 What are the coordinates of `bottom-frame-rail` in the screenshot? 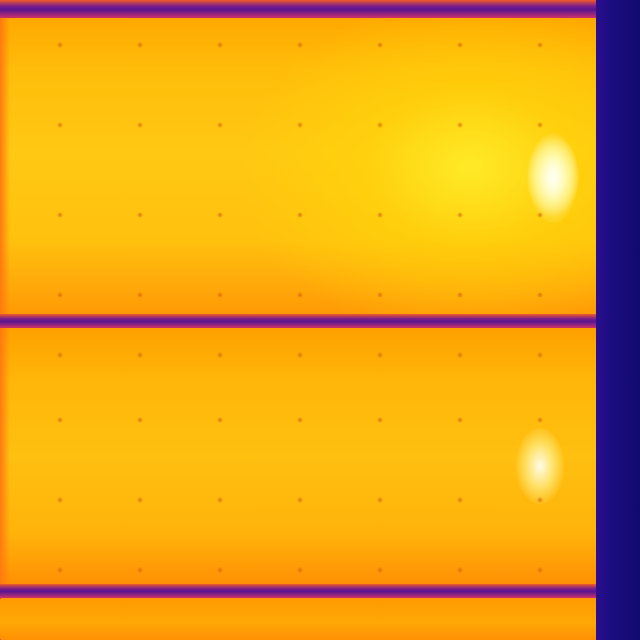 It's located at (314, 591).